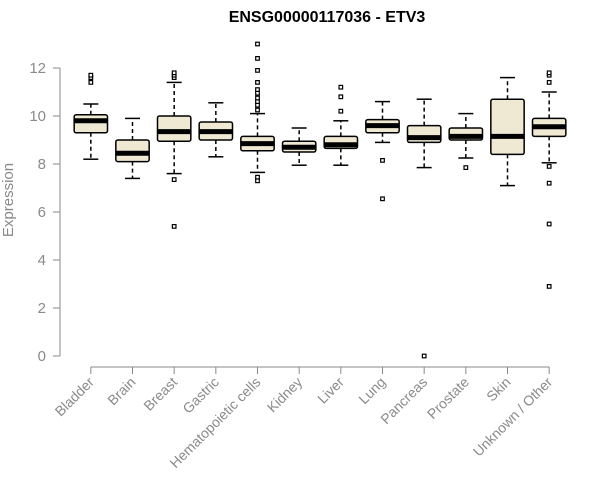  Describe the element at coordinates (42, 260) in the screenshot. I see `y-tick-label: 4` at that location.